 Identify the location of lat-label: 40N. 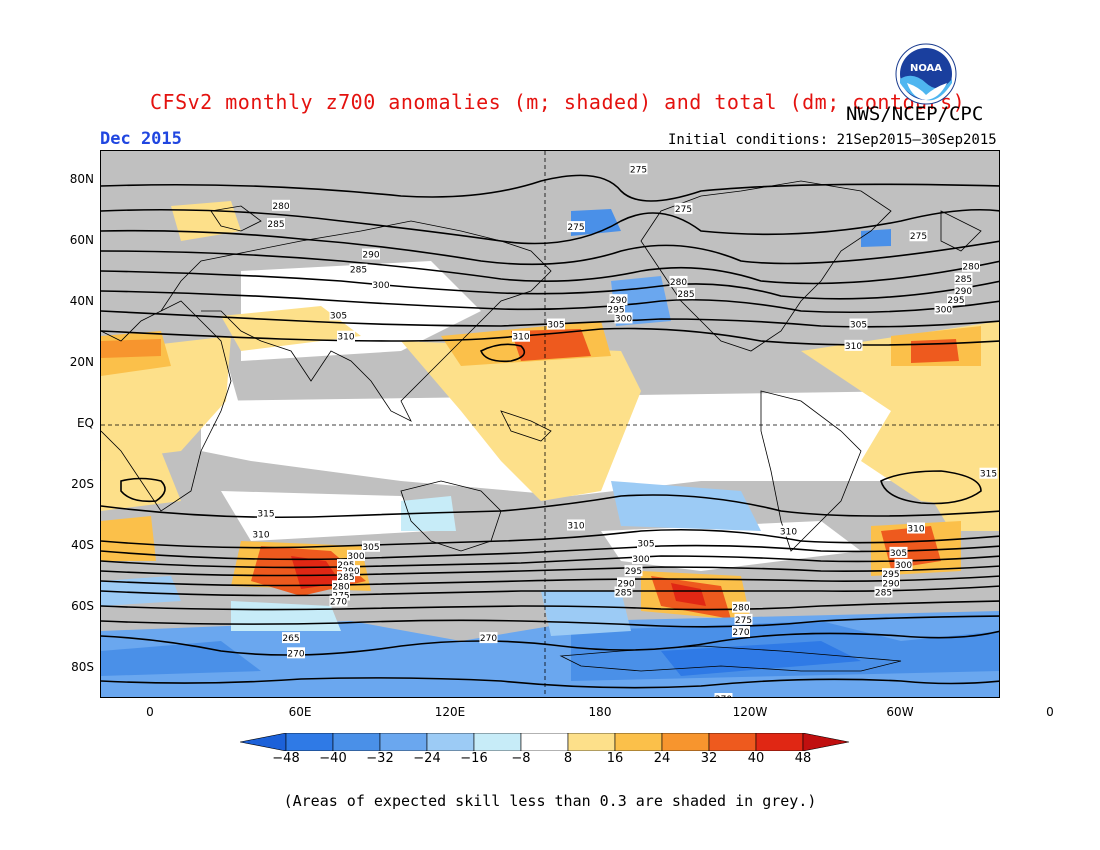
(81, 301).